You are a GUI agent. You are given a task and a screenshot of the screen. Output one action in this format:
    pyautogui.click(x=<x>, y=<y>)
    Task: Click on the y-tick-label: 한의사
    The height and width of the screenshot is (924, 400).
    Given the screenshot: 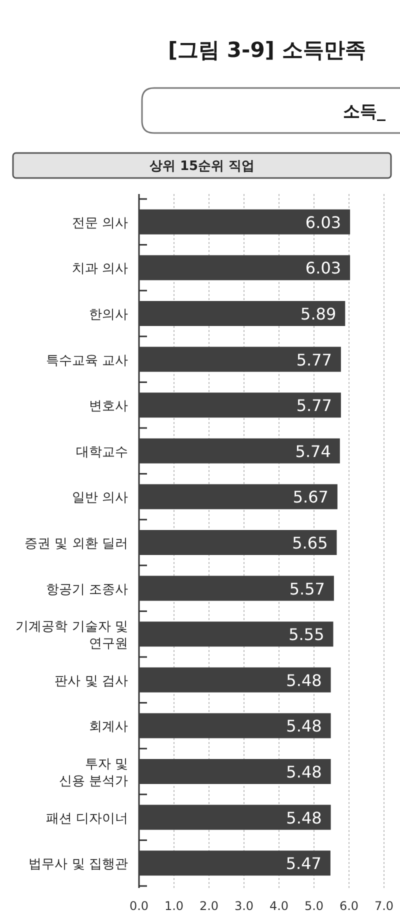 What is the action you would take?
    pyautogui.click(x=108, y=315)
    